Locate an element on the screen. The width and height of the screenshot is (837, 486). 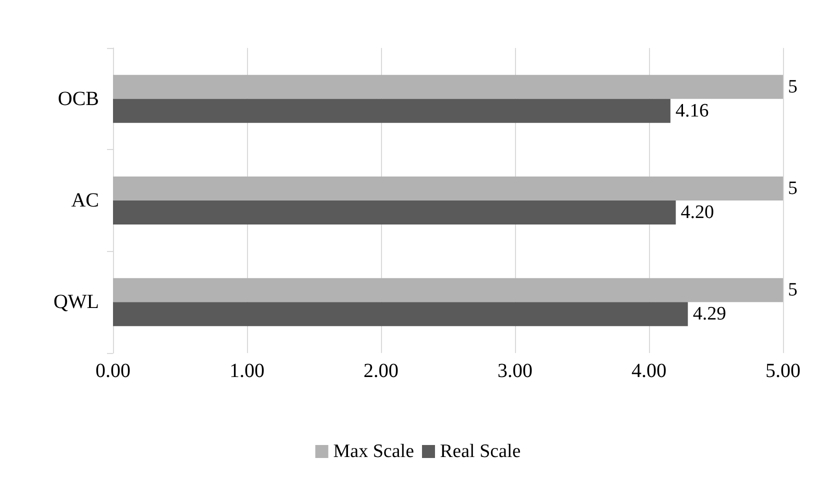
x-tick-label: 5.00 is located at coordinates (783, 371).